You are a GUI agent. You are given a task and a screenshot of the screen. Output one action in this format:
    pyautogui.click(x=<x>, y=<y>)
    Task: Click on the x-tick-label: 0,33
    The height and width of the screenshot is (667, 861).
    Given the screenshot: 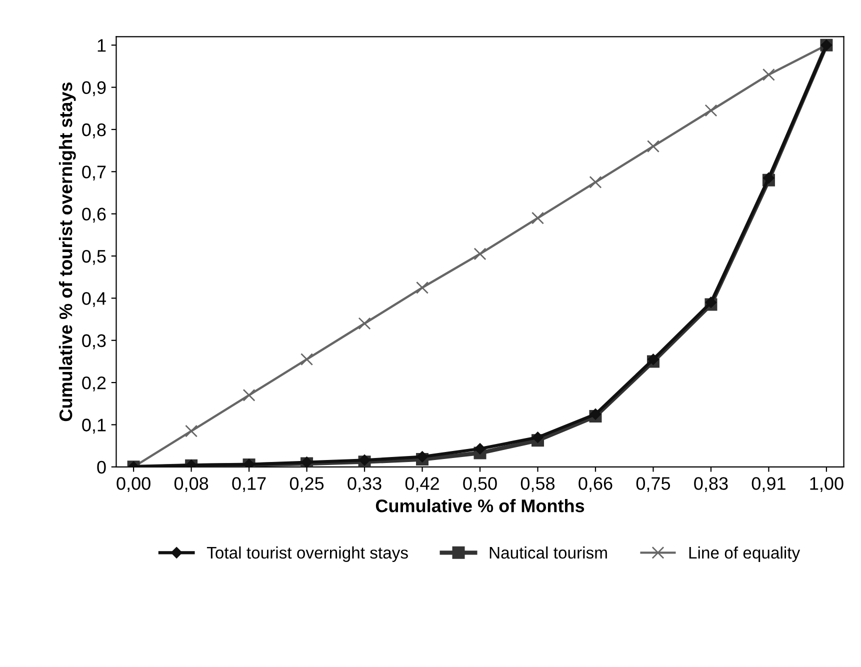 What is the action you would take?
    pyautogui.click(x=365, y=484)
    